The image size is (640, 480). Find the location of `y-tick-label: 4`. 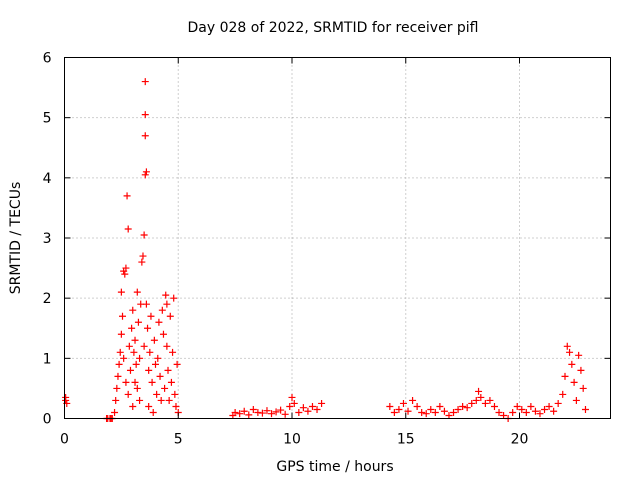

y-tick-label: 4 is located at coordinates (47, 179).